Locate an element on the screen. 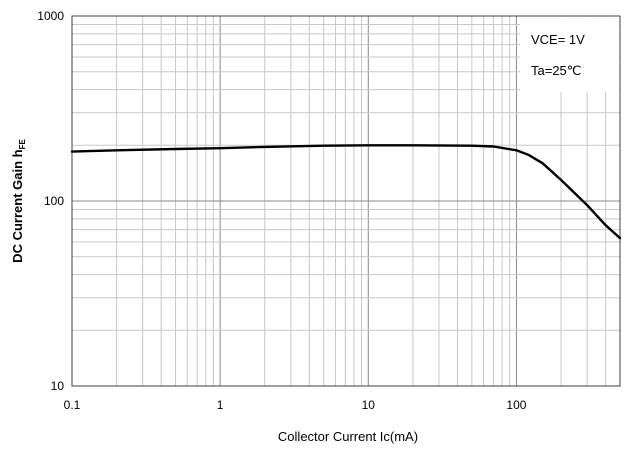 This screenshot has width=625, height=451. y-tick-label: 100 is located at coordinates (54, 201).